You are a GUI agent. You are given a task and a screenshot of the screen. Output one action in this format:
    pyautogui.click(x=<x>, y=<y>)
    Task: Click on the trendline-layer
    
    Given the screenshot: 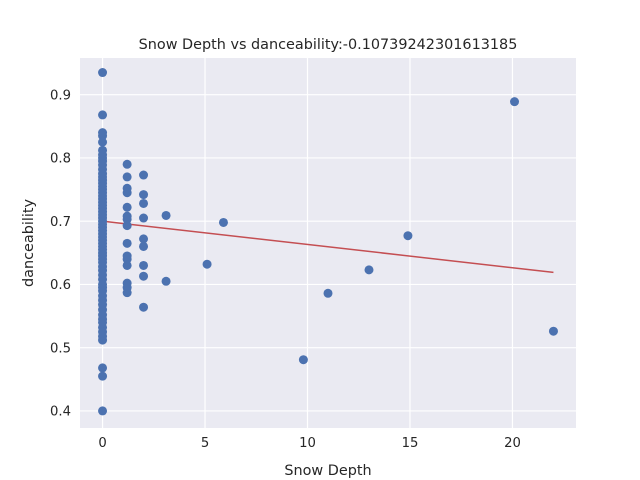 What is the action you would take?
    pyautogui.click(x=328, y=247)
    